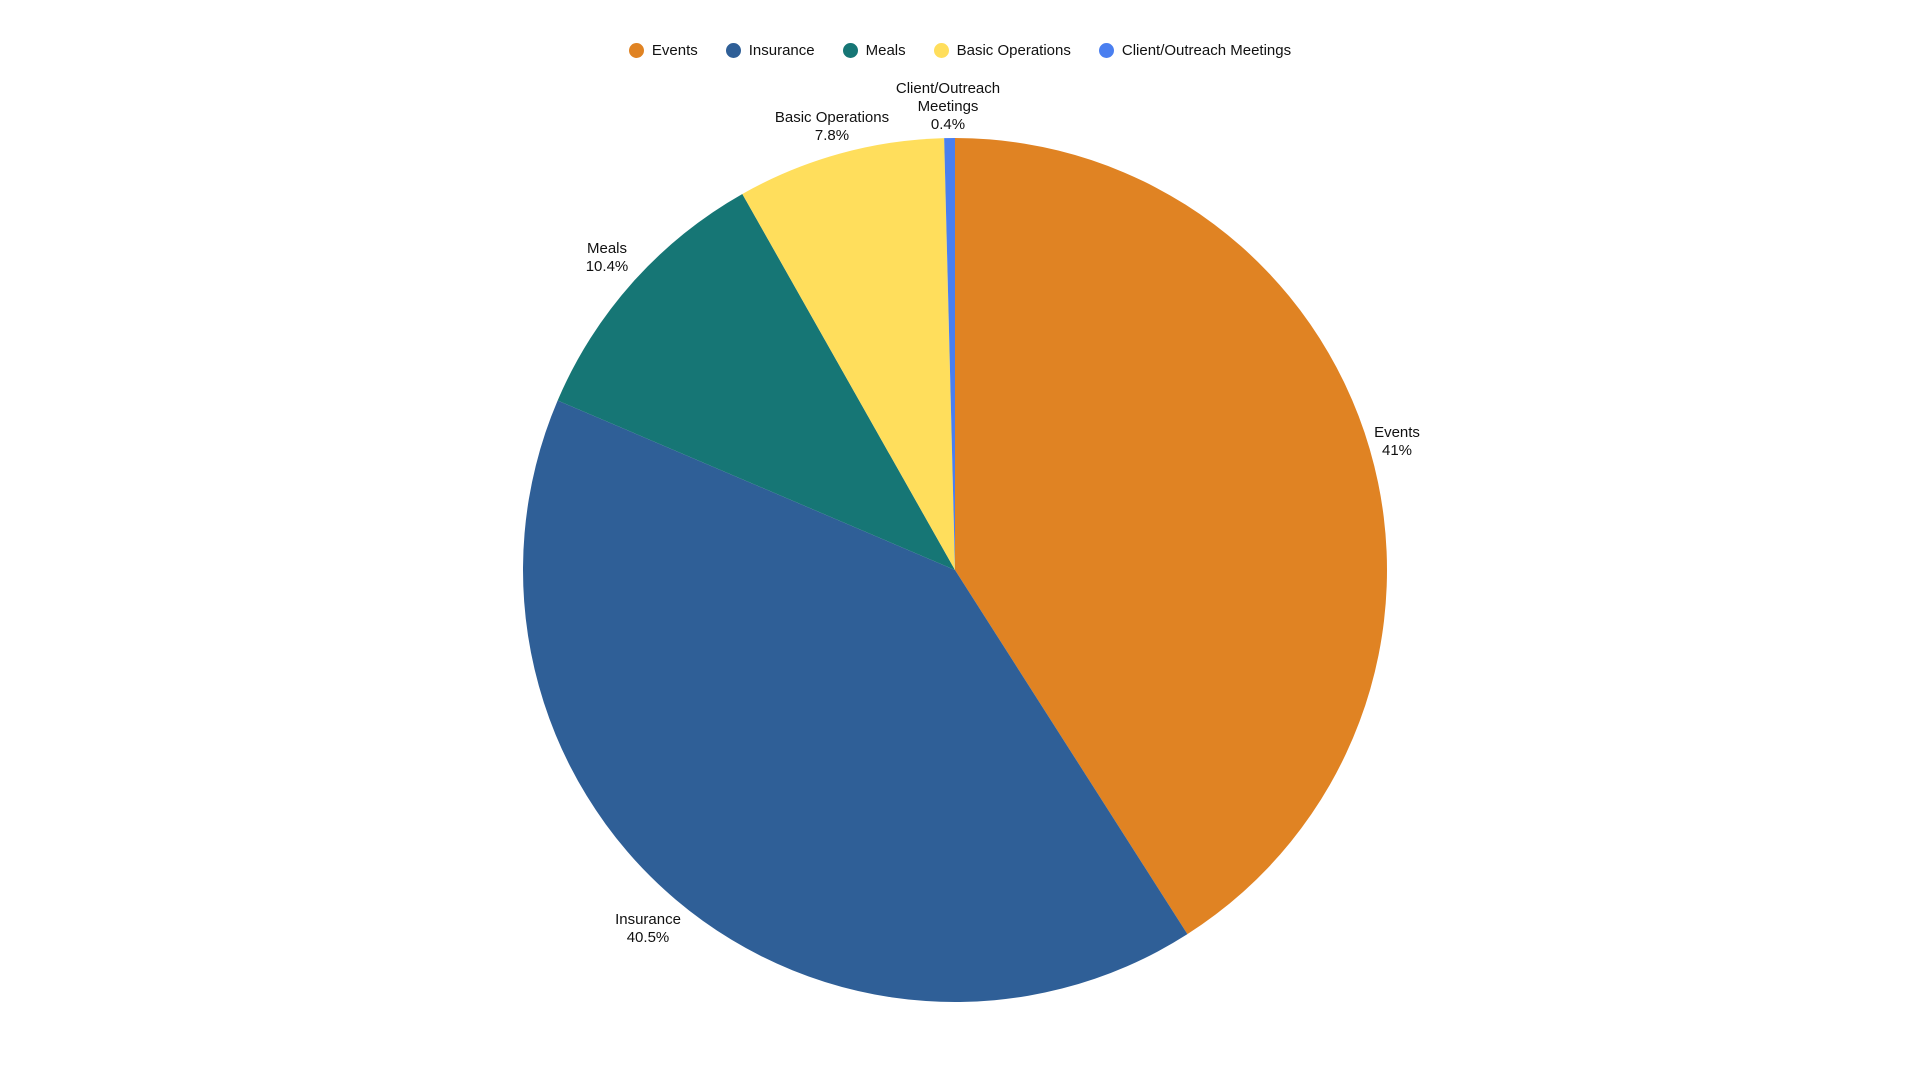 The width and height of the screenshot is (1920, 1080). Describe the element at coordinates (832, 117) in the screenshot. I see `slice-label-name-basic-operations: Basic Operations` at that location.